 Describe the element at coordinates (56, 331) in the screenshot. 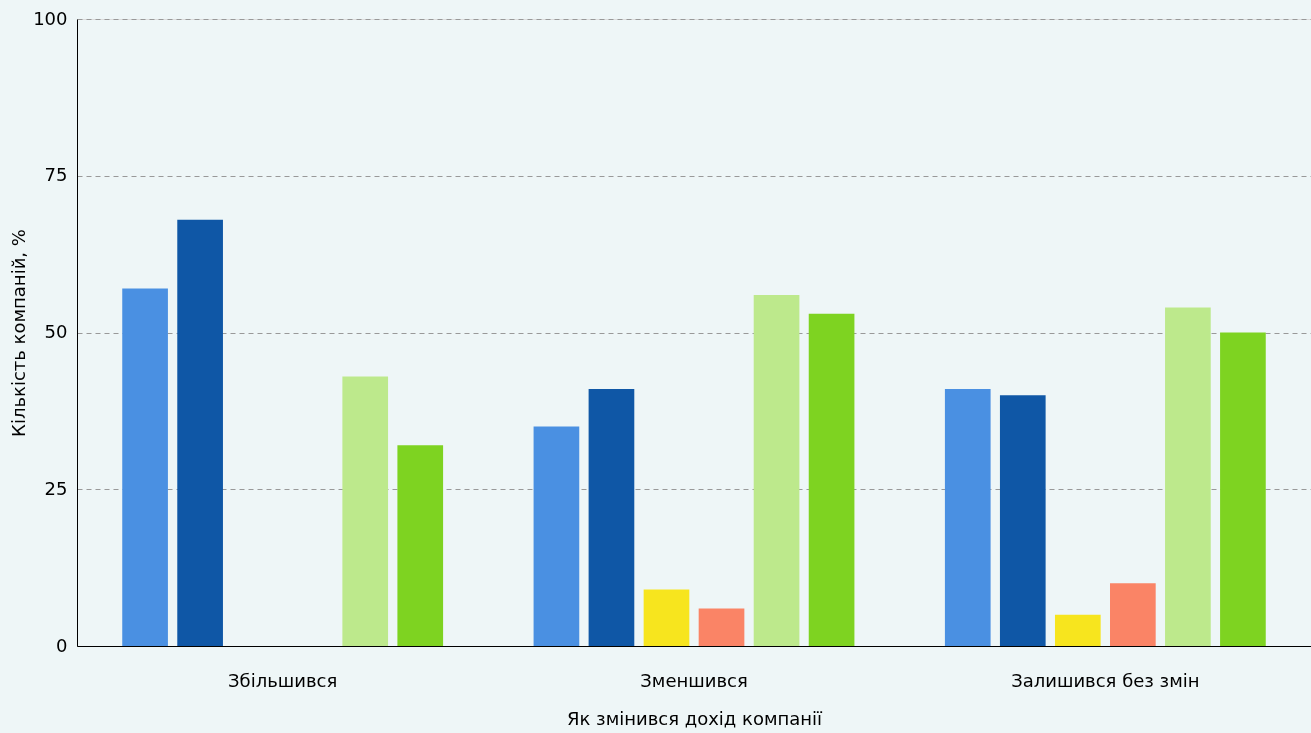

I see `y-tick-label: 50` at that location.